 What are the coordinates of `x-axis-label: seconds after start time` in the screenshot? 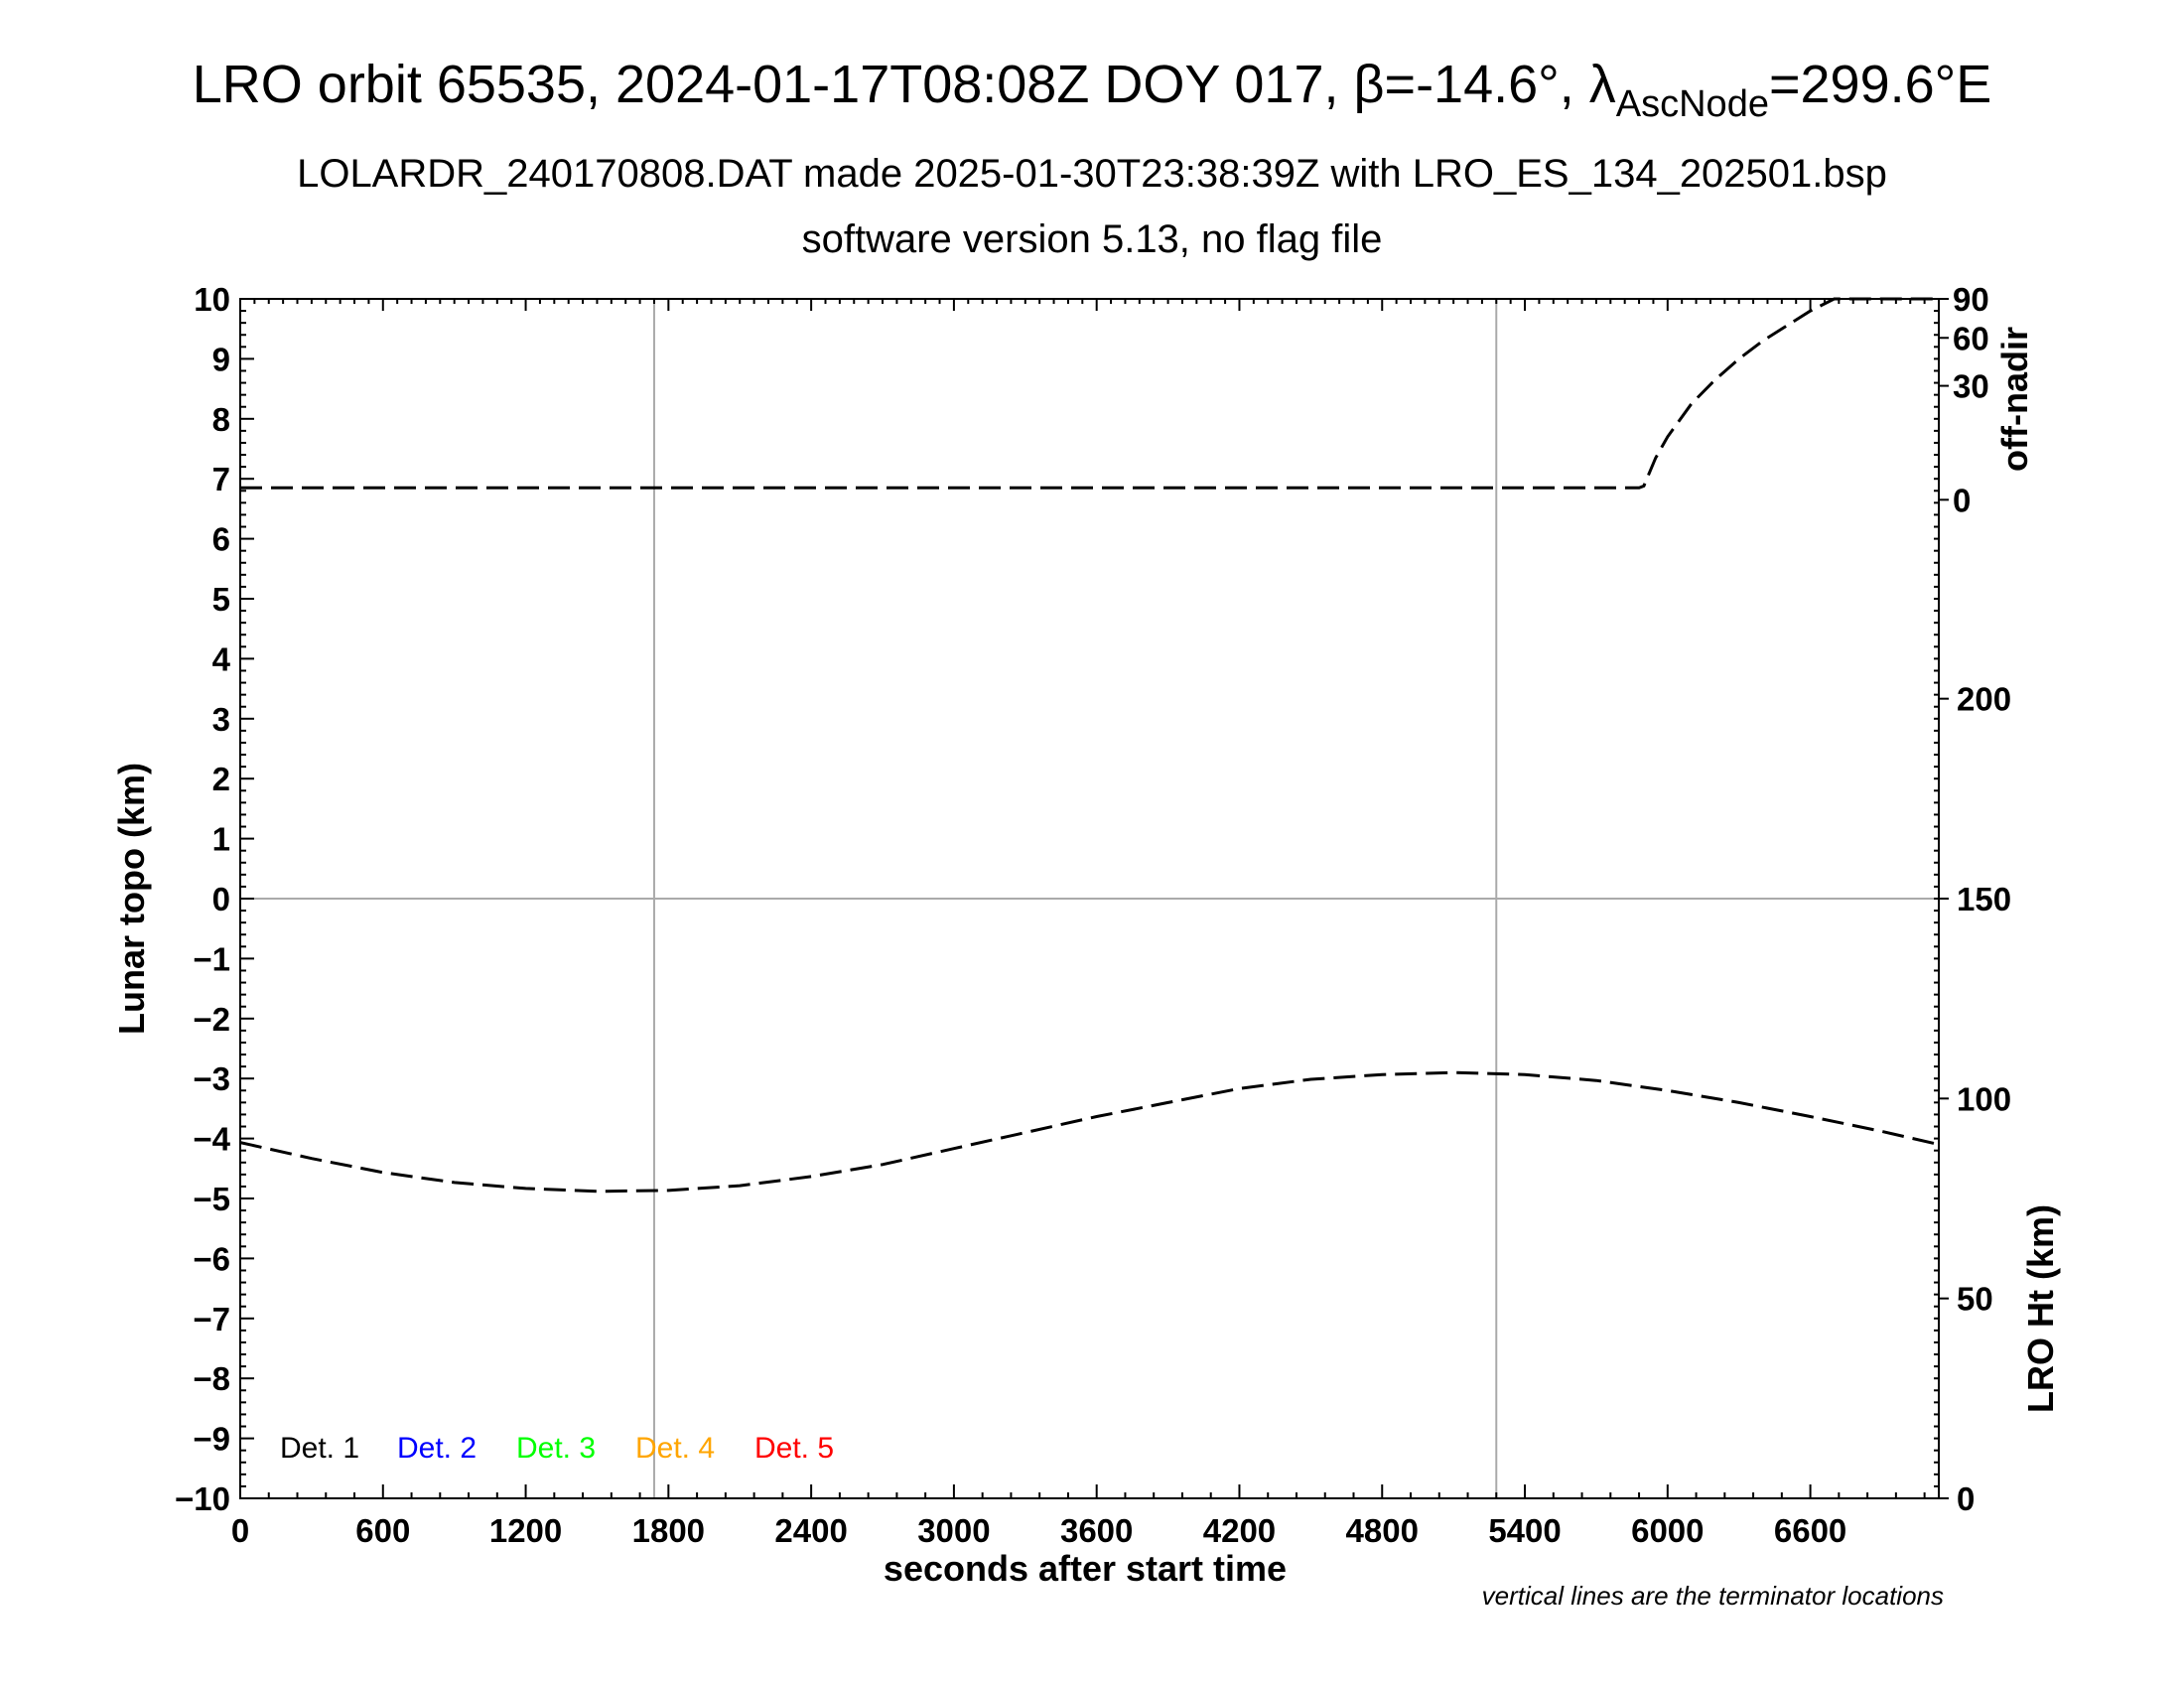 It's located at (1085, 1568).